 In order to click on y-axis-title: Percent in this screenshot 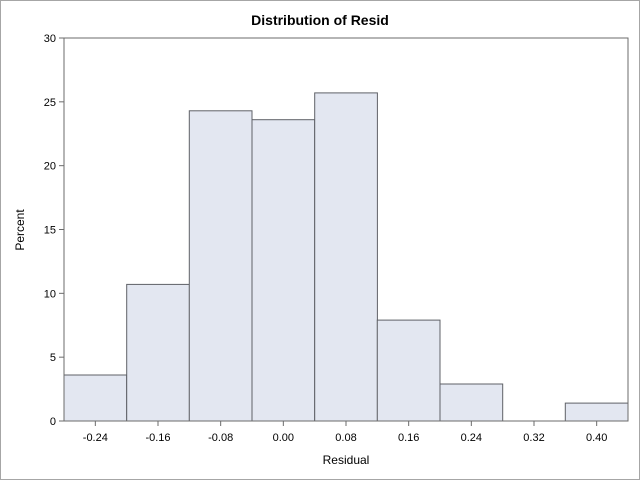, I will do `click(20, 230)`.